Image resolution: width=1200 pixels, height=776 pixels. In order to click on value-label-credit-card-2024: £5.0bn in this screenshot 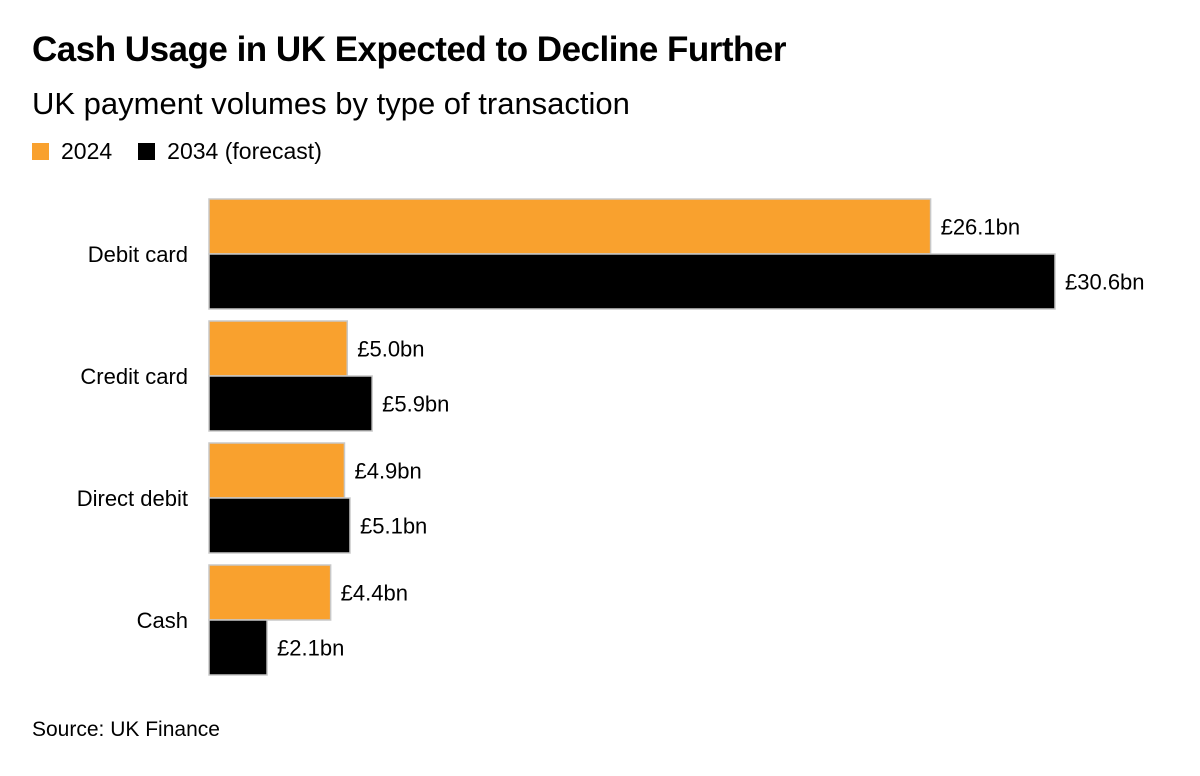, I will do `click(390, 349)`.